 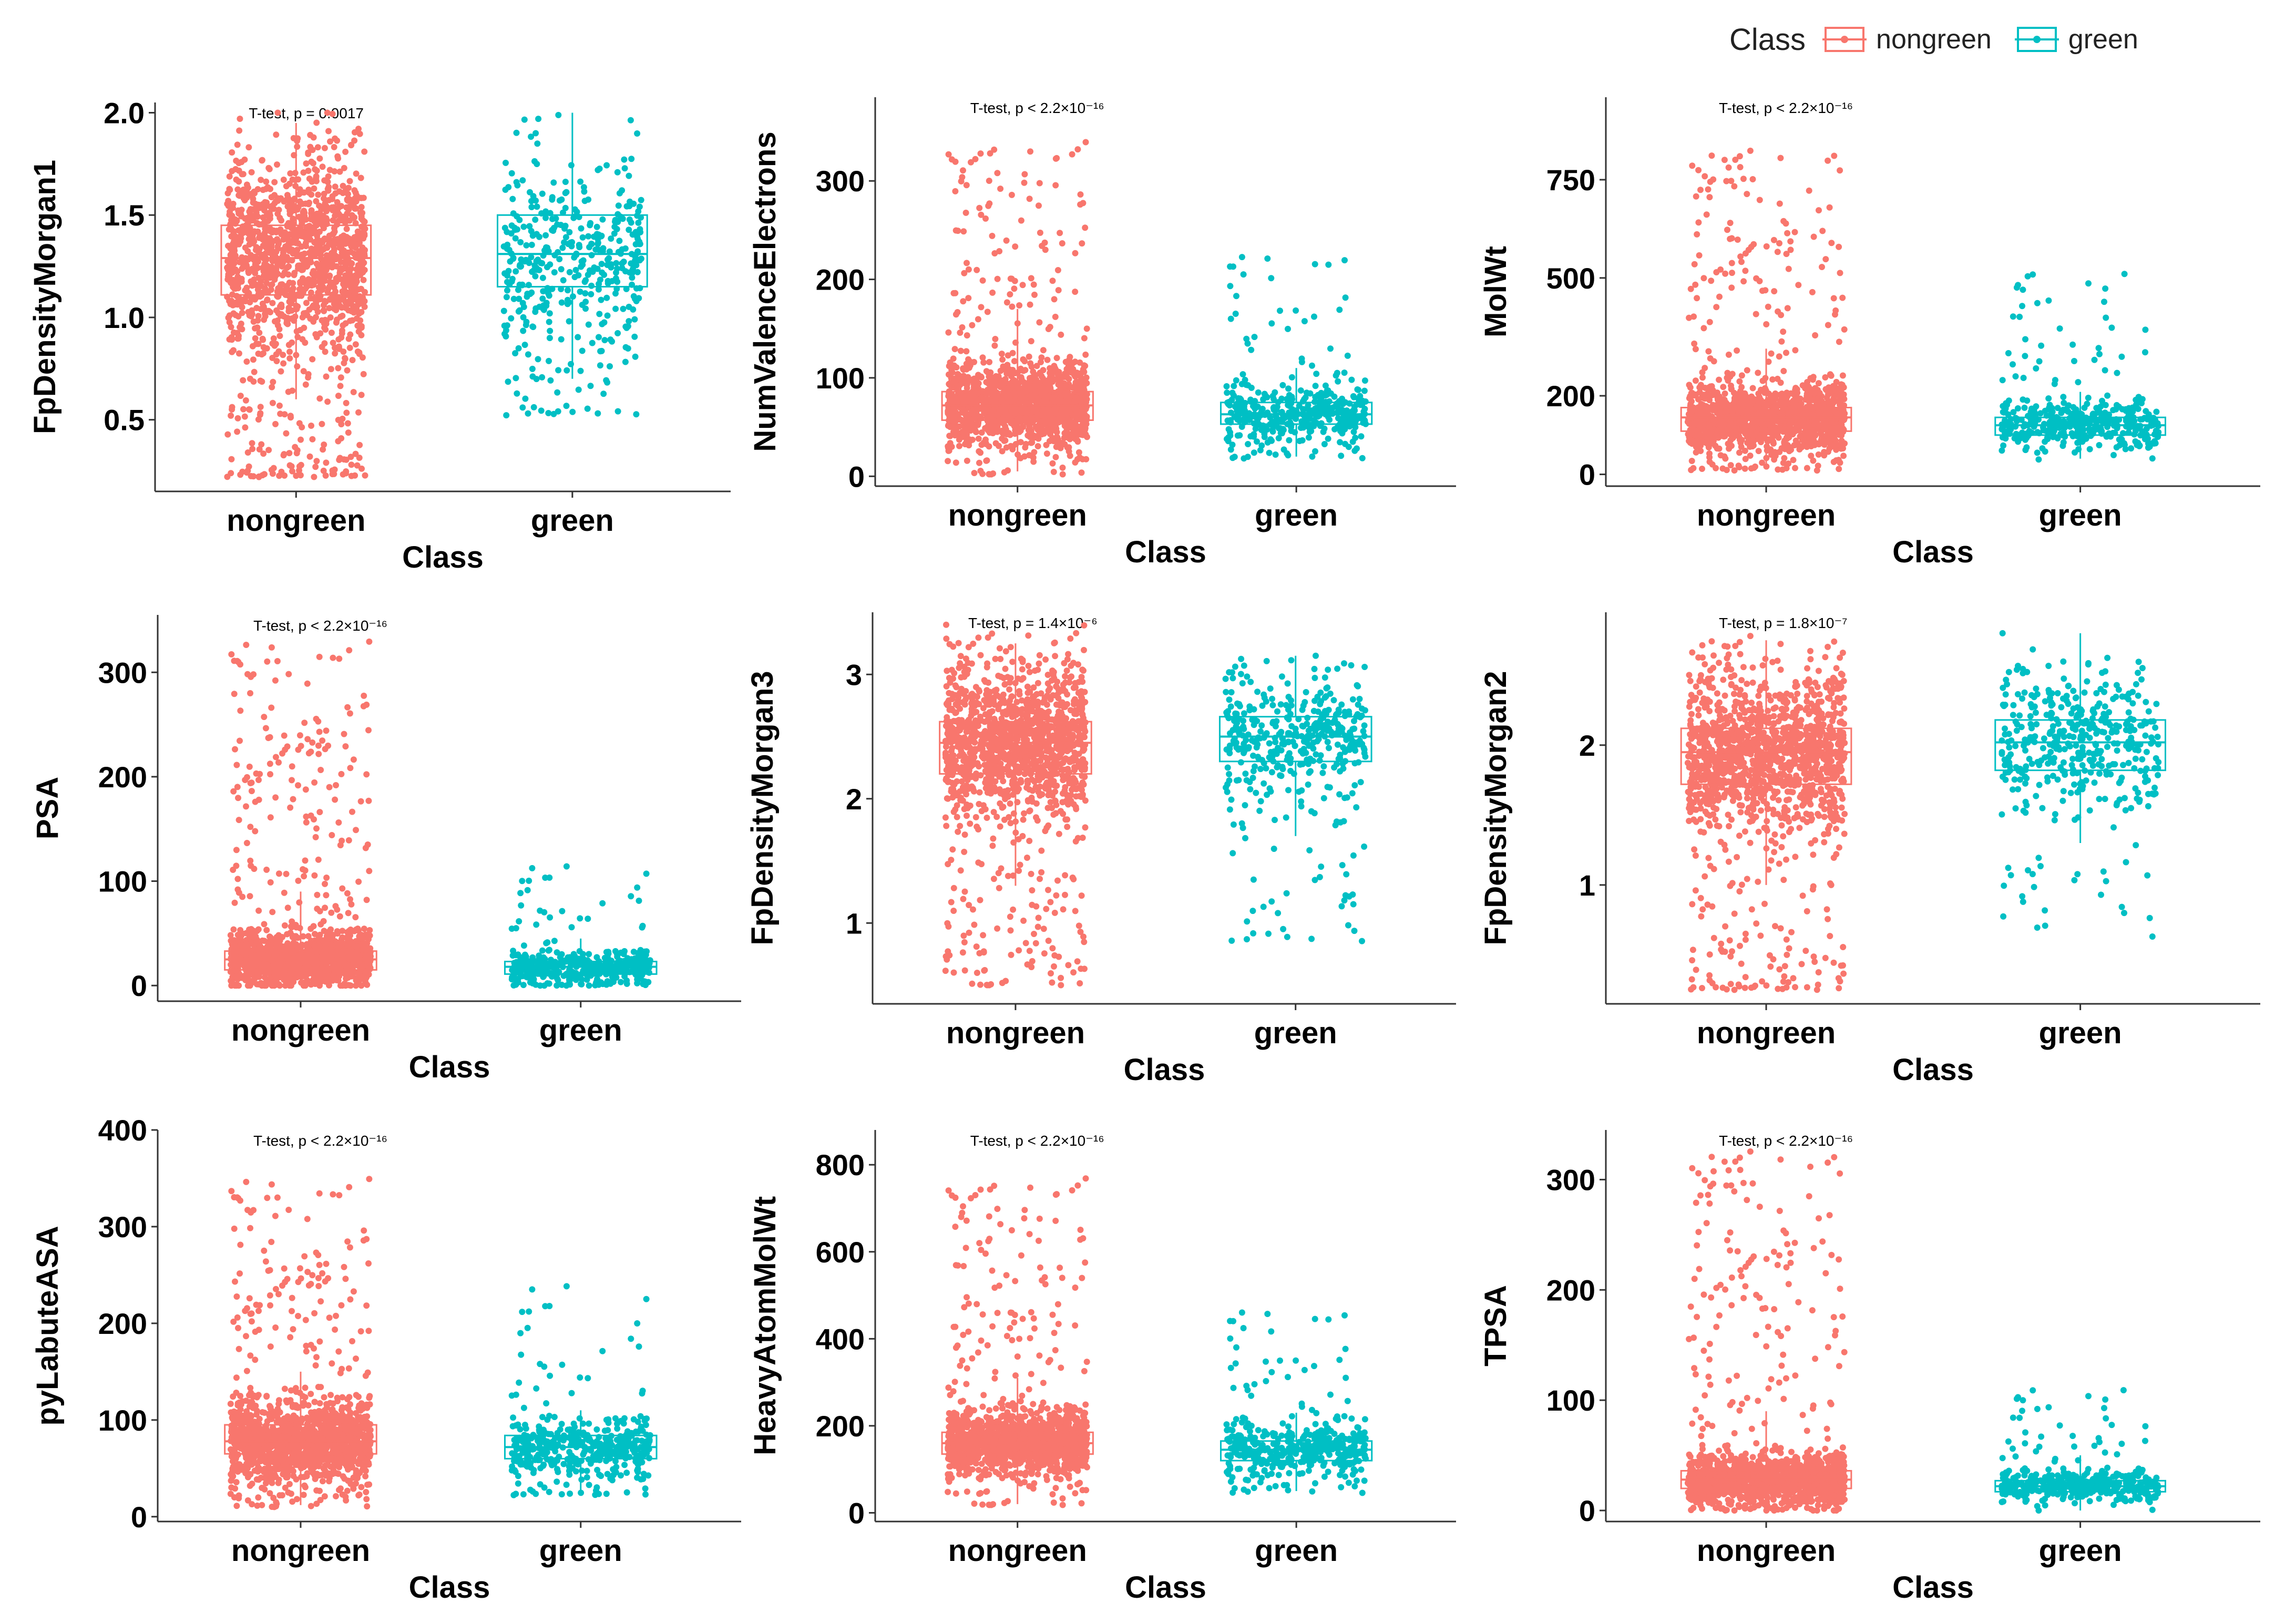 I want to click on y-tick-label: 200, so click(x=1570, y=396).